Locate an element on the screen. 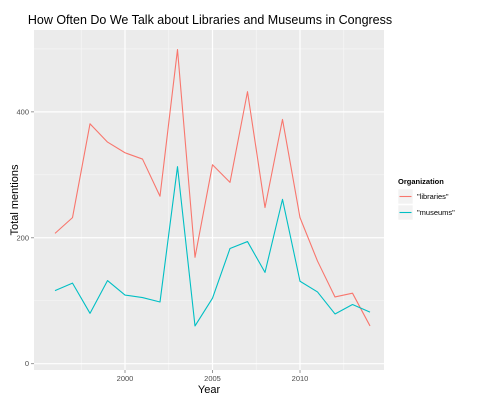 The image size is (480, 402). legend-label: "libraries" is located at coordinates (433, 196).